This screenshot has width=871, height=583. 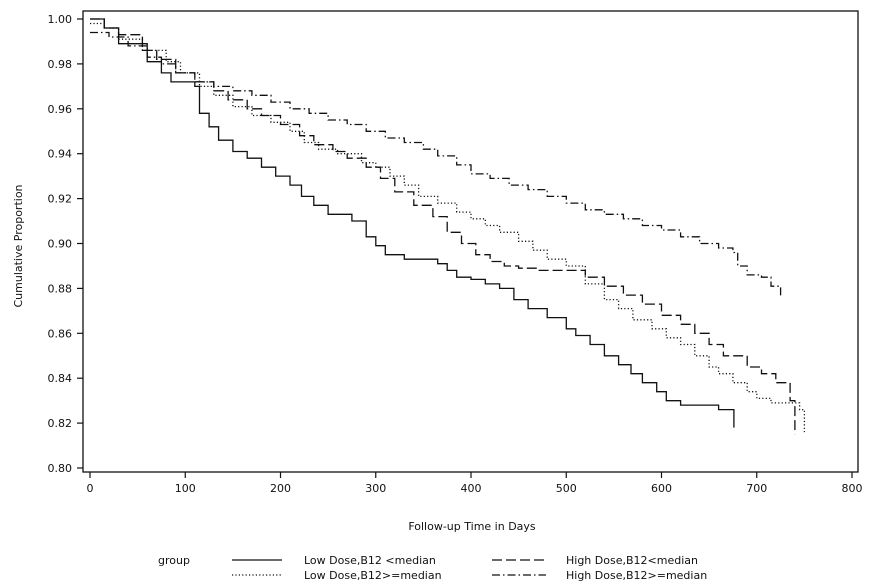 What do you see at coordinates (60, 333) in the screenshot?
I see `y-tick-label: 0.86` at bounding box center [60, 333].